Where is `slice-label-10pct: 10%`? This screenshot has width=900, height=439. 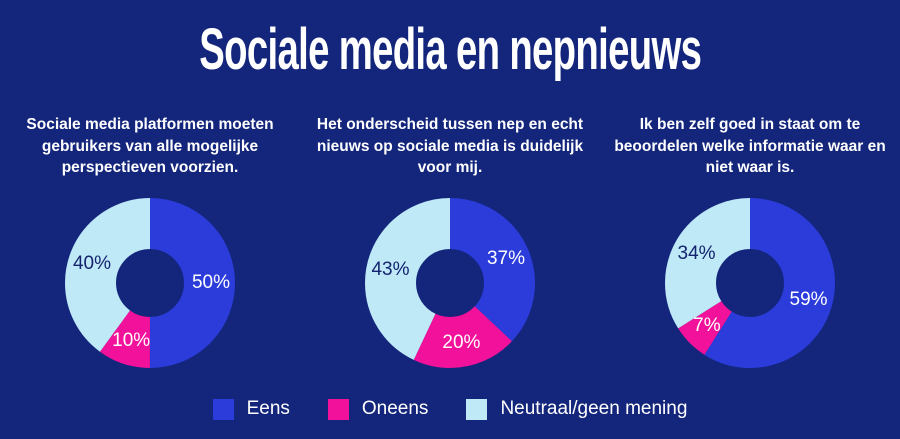 slice-label-10pct: 10% is located at coordinates (131, 340).